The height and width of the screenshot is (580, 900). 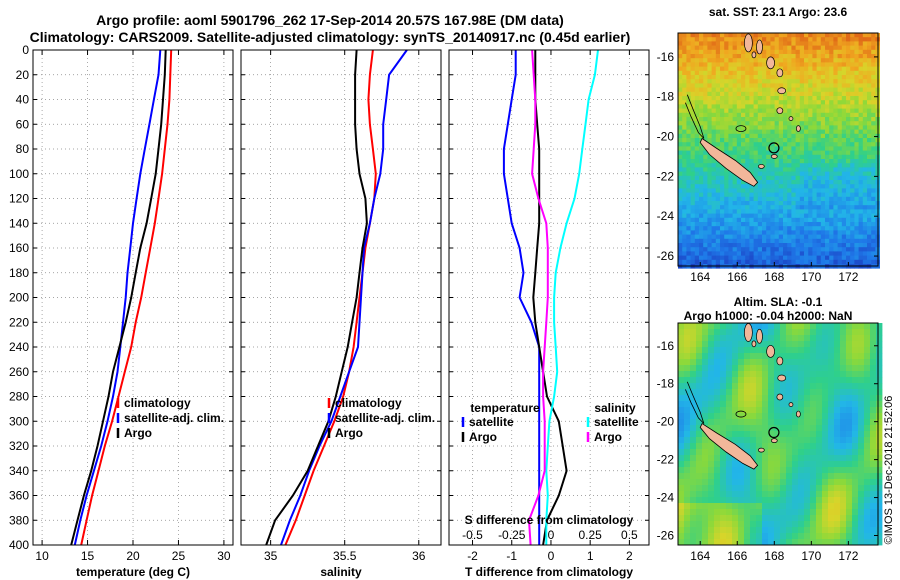 What do you see at coordinates (19, 273) in the screenshot?
I see `y-tick-label: 180` at bounding box center [19, 273].